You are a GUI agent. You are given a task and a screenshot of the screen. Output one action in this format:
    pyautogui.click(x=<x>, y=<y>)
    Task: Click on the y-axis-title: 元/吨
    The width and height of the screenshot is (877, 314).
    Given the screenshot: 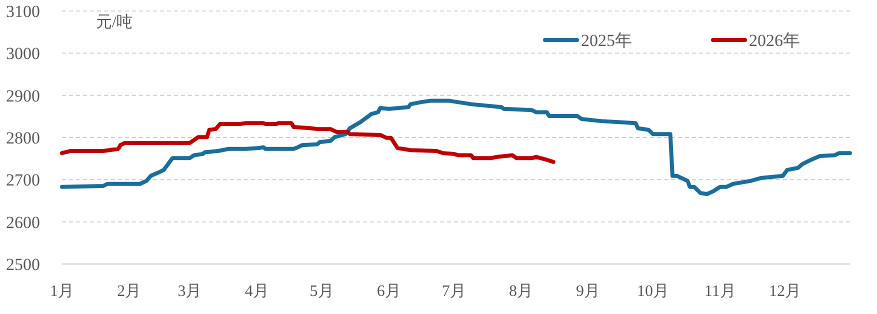 What is the action you would take?
    pyautogui.click(x=114, y=22)
    